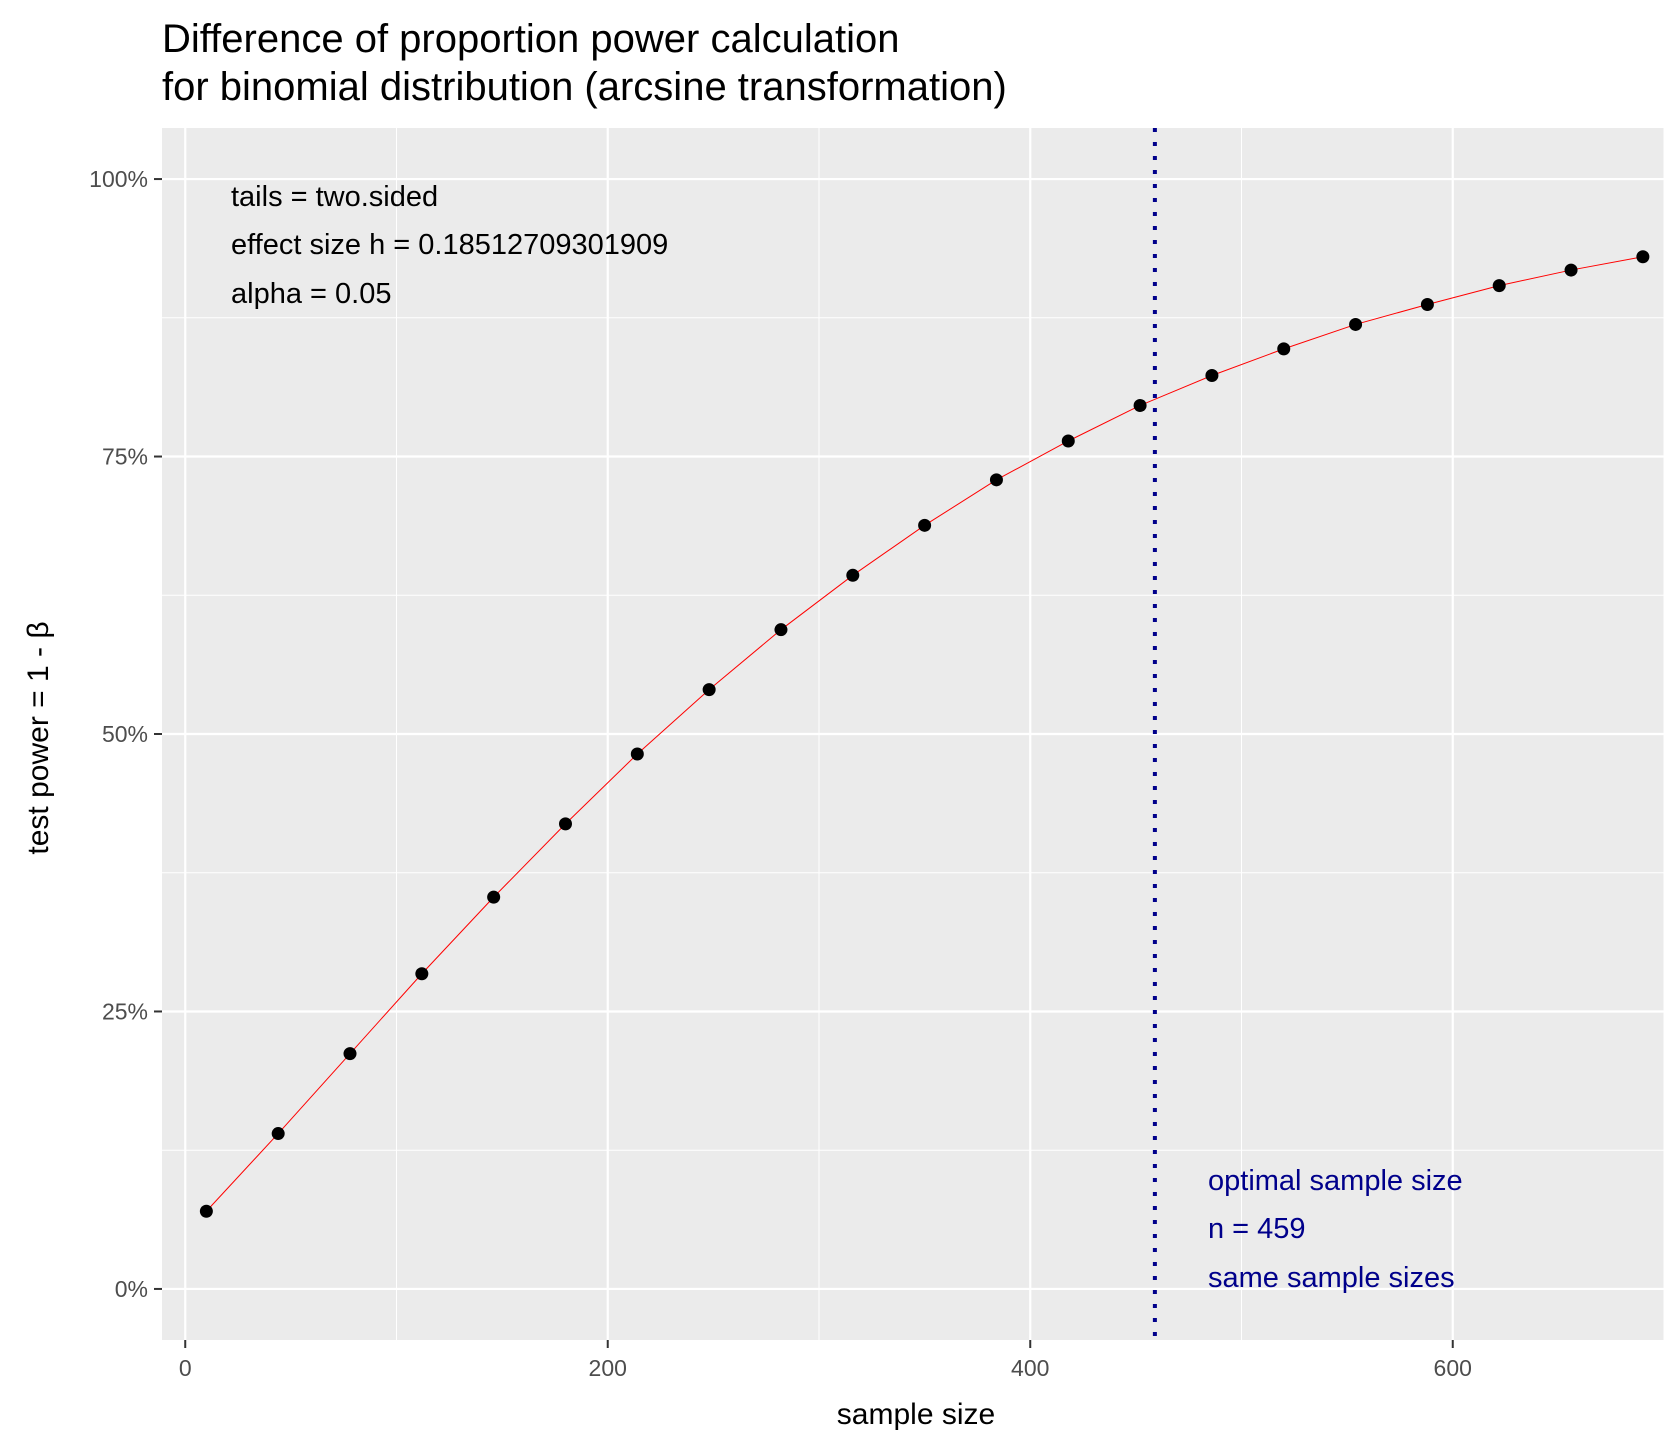 The width and height of the screenshot is (1680, 1440). What do you see at coordinates (311, 294) in the screenshot?
I see `annotation-alpha: alpha = 0.05` at bounding box center [311, 294].